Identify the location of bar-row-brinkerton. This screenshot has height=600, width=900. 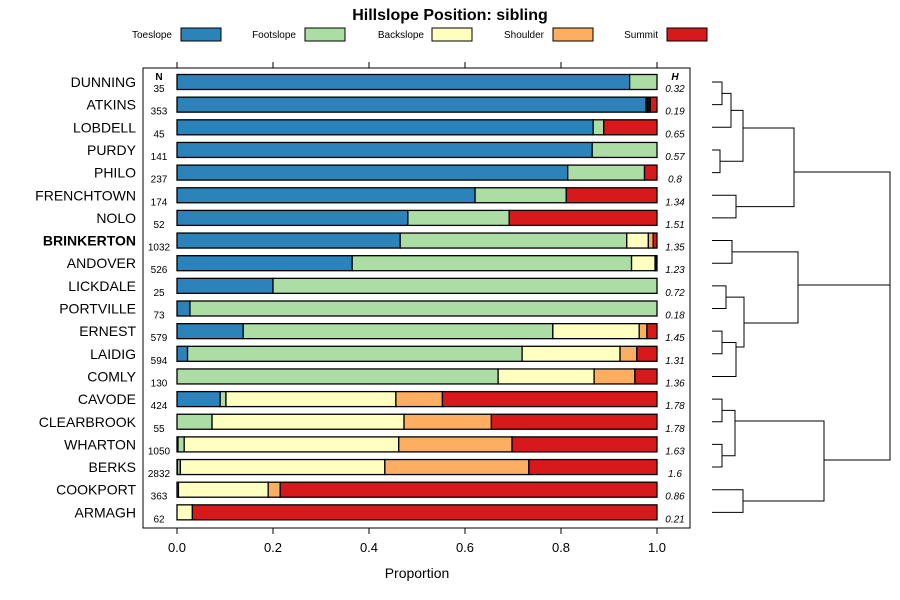
(417, 240).